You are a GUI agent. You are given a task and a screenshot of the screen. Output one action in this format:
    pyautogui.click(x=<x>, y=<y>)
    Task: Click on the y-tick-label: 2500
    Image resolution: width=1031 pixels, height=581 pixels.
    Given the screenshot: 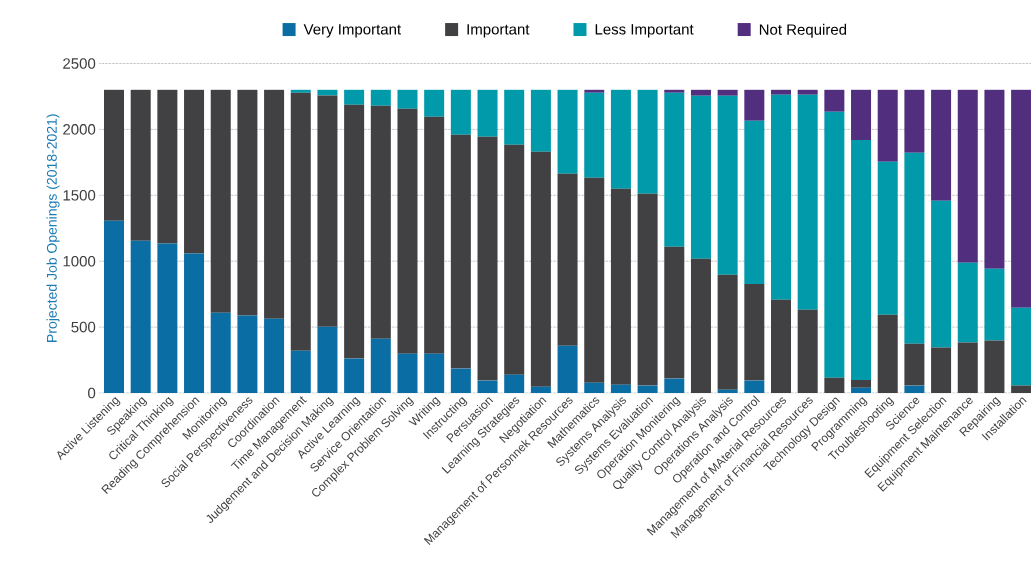 What is the action you would take?
    pyautogui.click(x=79, y=63)
    